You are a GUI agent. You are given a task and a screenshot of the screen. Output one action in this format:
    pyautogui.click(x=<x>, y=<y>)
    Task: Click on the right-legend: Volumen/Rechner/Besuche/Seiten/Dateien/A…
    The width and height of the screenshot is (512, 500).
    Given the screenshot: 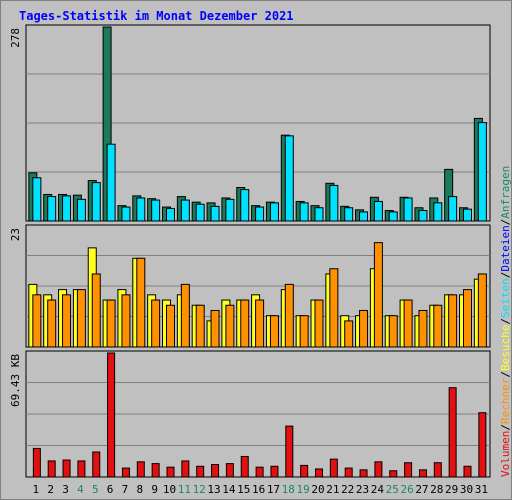 What is the action you would take?
    pyautogui.click(x=505, y=321)
    